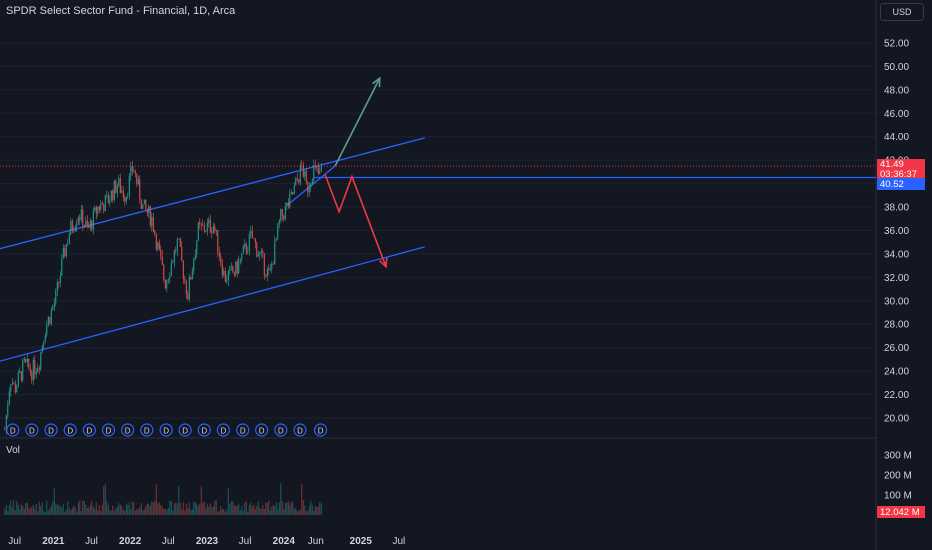 Image resolution: width=932 pixels, height=550 pixels. What do you see at coordinates (356, 172) in the screenshot?
I see `projection-arrows` at bounding box center [356, 172].